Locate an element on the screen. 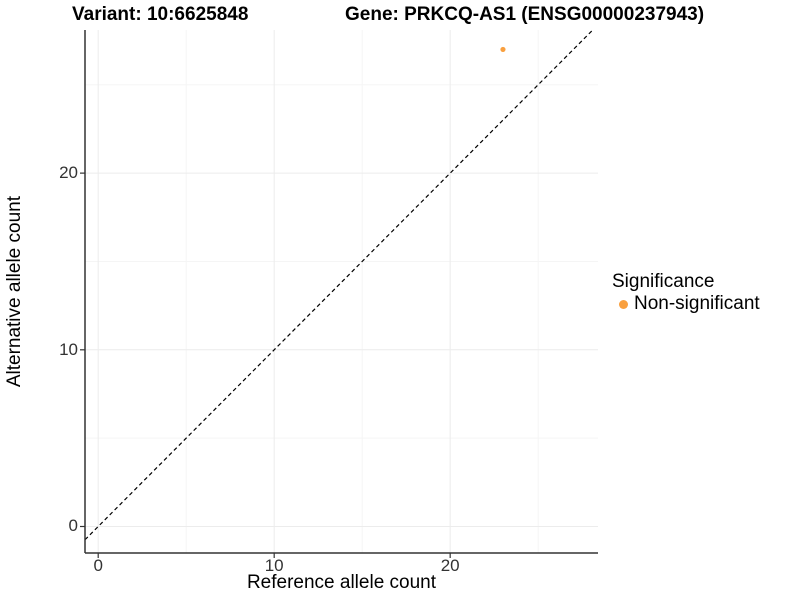 This screenshot has width=800, height=600. legend-title: Significance is located at coordinates (663, 281).